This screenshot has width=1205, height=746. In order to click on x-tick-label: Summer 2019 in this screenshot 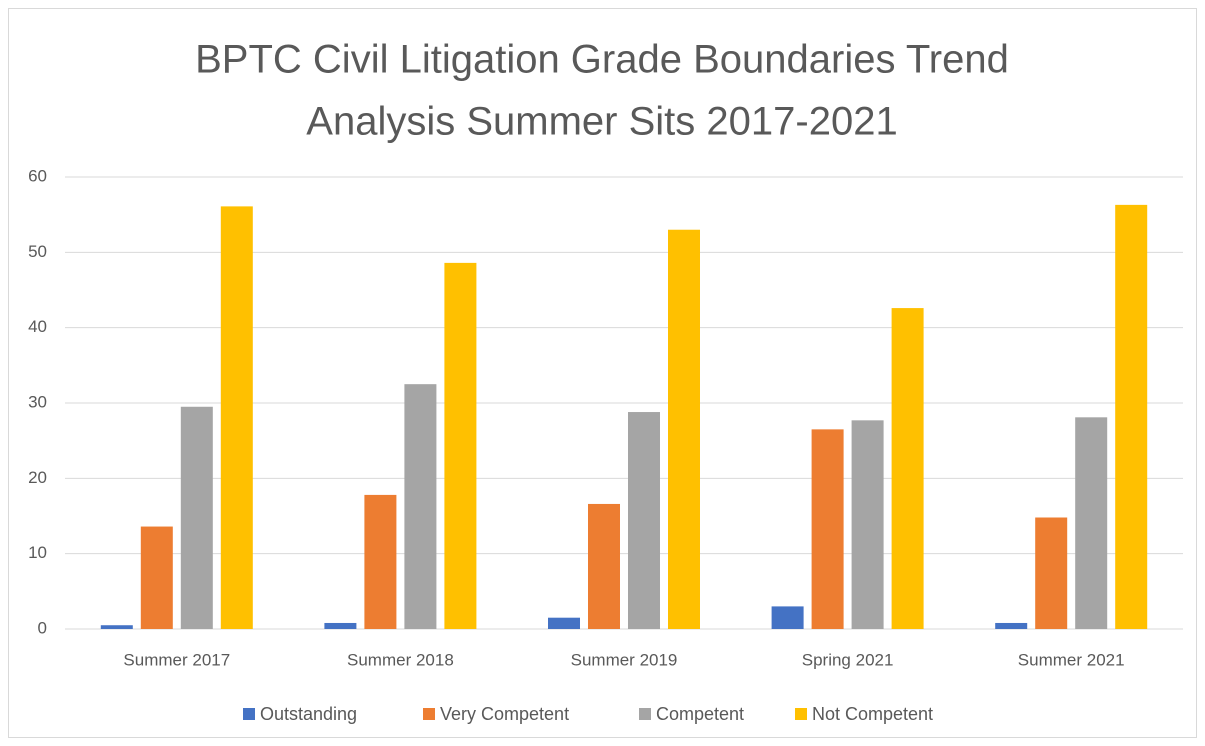, I will do `click(624, 659)`.